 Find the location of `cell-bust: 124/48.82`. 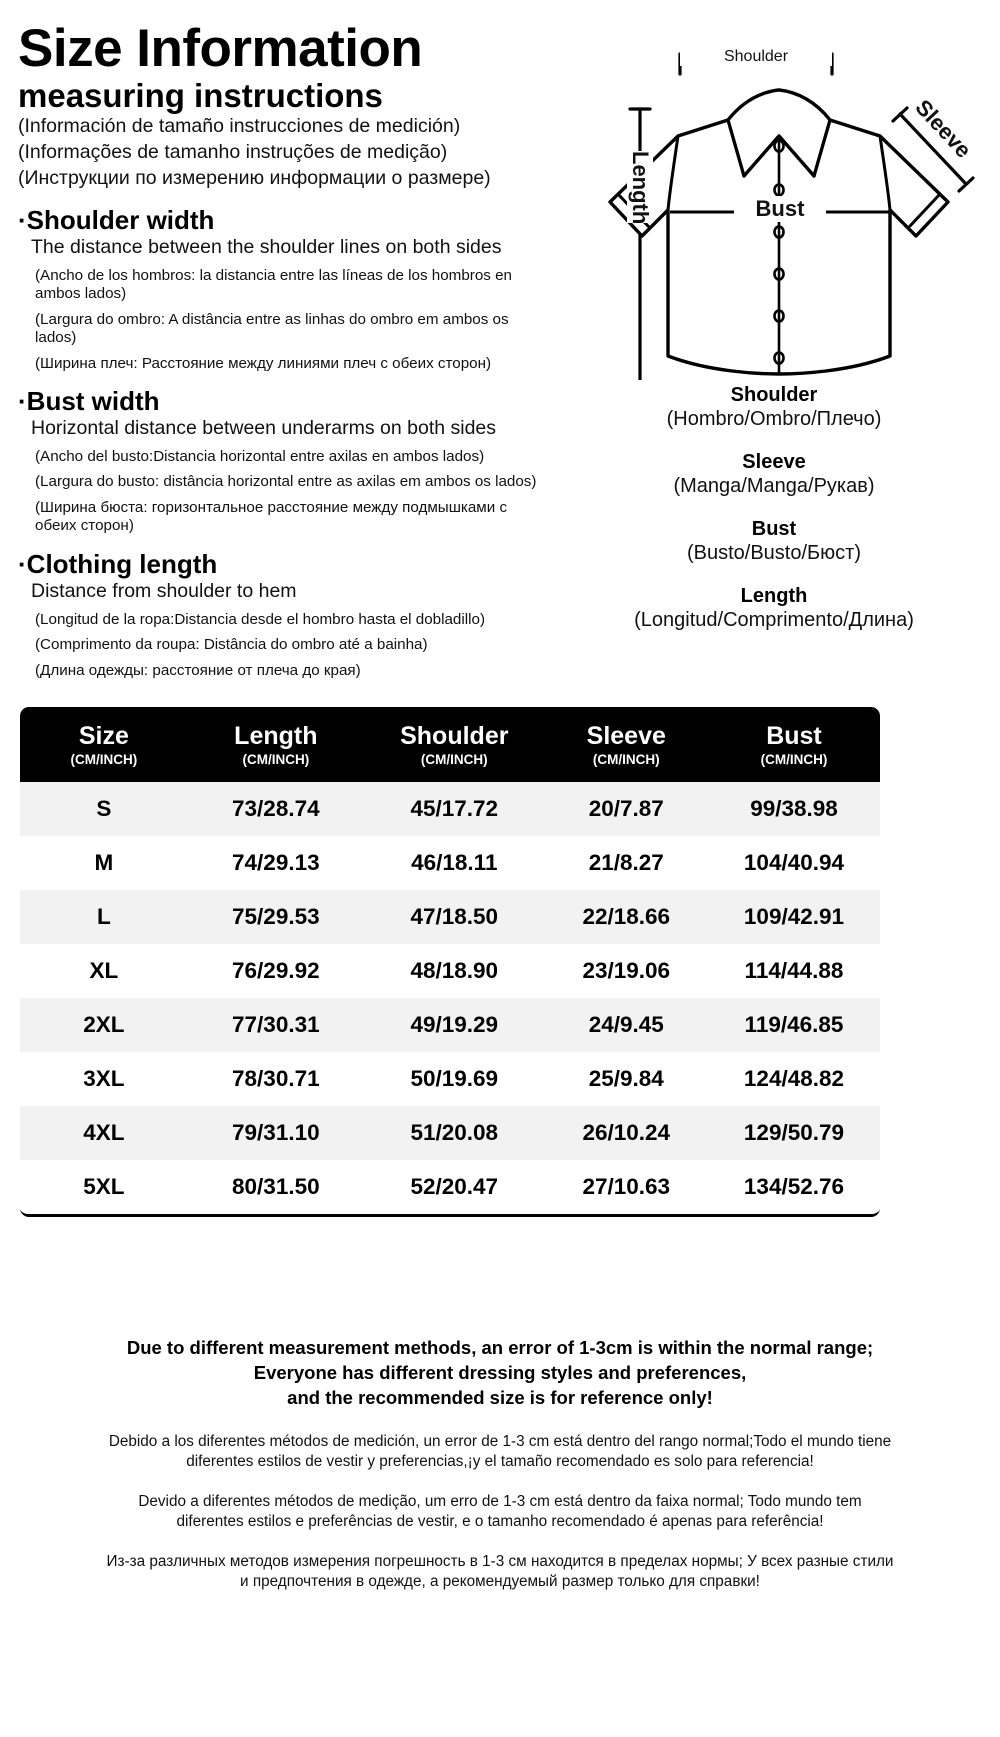

cell-bust: 124/48.82 is located at coordinates (794, 1079).